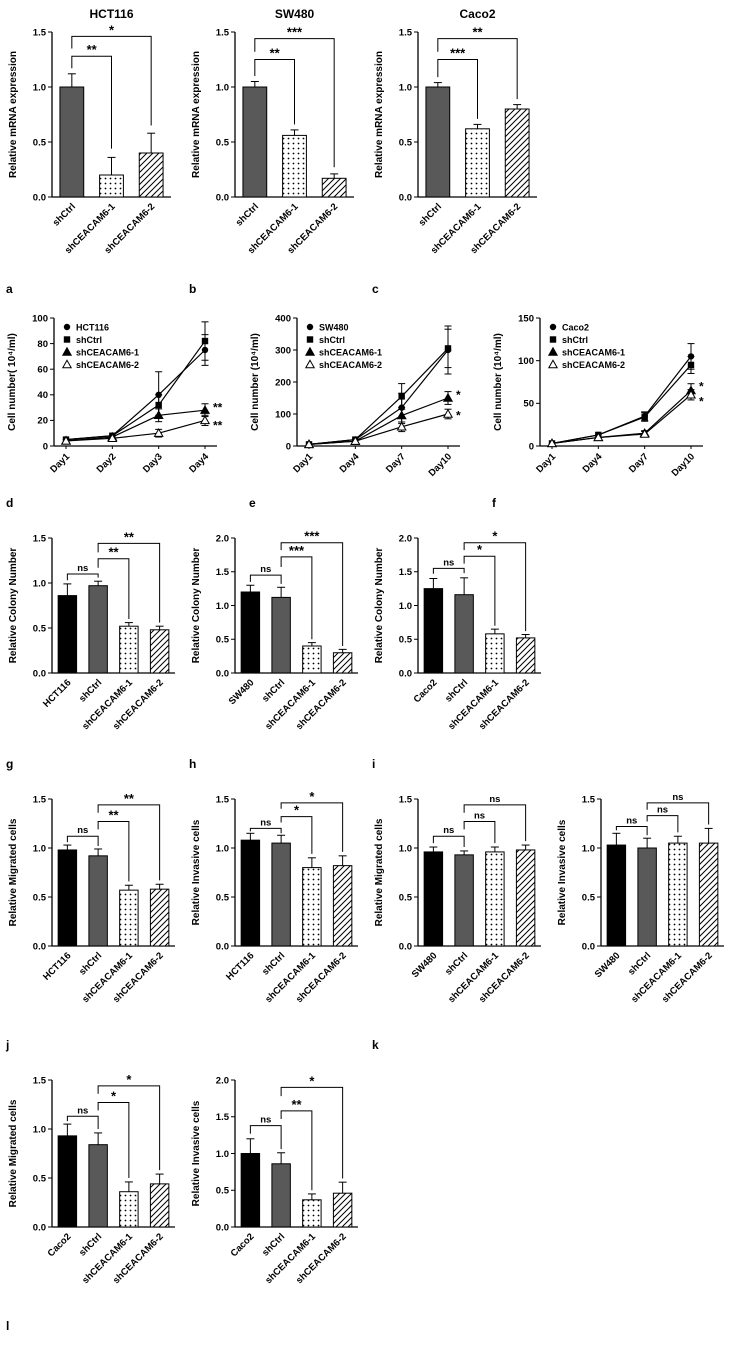  What do you see at coordinates (283, 350) in the screenshot?
I see `svg-text: 300` at bounding box center [283, 350].